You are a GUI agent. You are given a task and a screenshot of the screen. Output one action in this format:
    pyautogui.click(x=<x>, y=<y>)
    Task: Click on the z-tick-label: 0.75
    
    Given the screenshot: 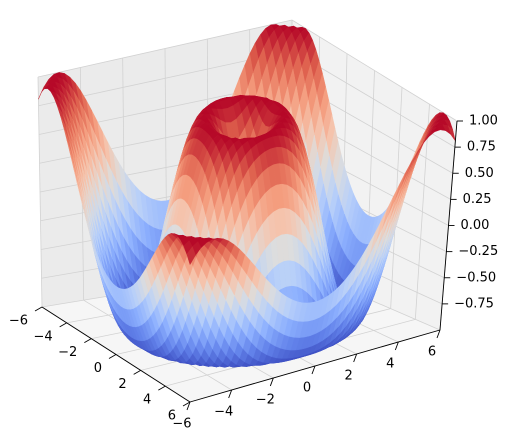 What is the action you would take?
    pyautogui.click(x=481, y=147)
    